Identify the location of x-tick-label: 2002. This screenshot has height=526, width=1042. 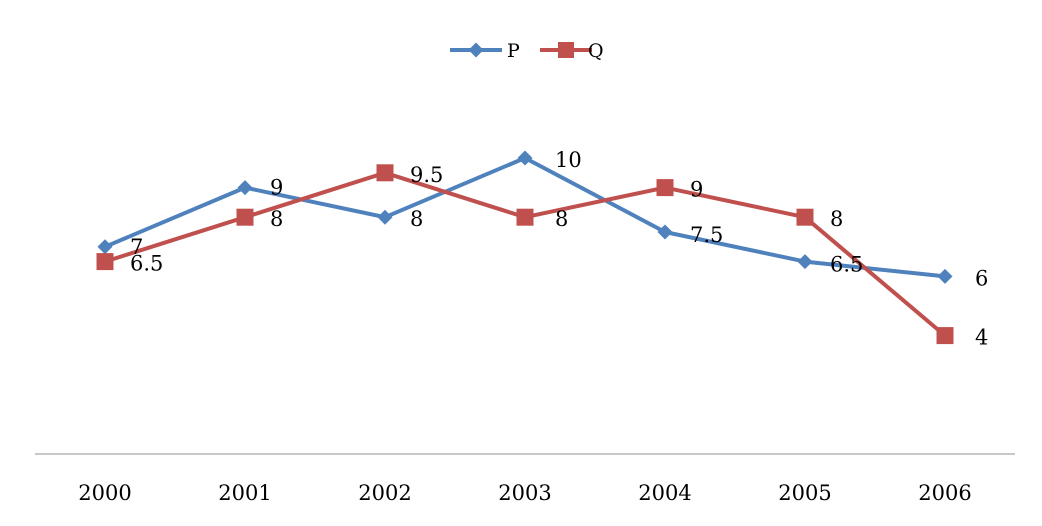
(384, 493).